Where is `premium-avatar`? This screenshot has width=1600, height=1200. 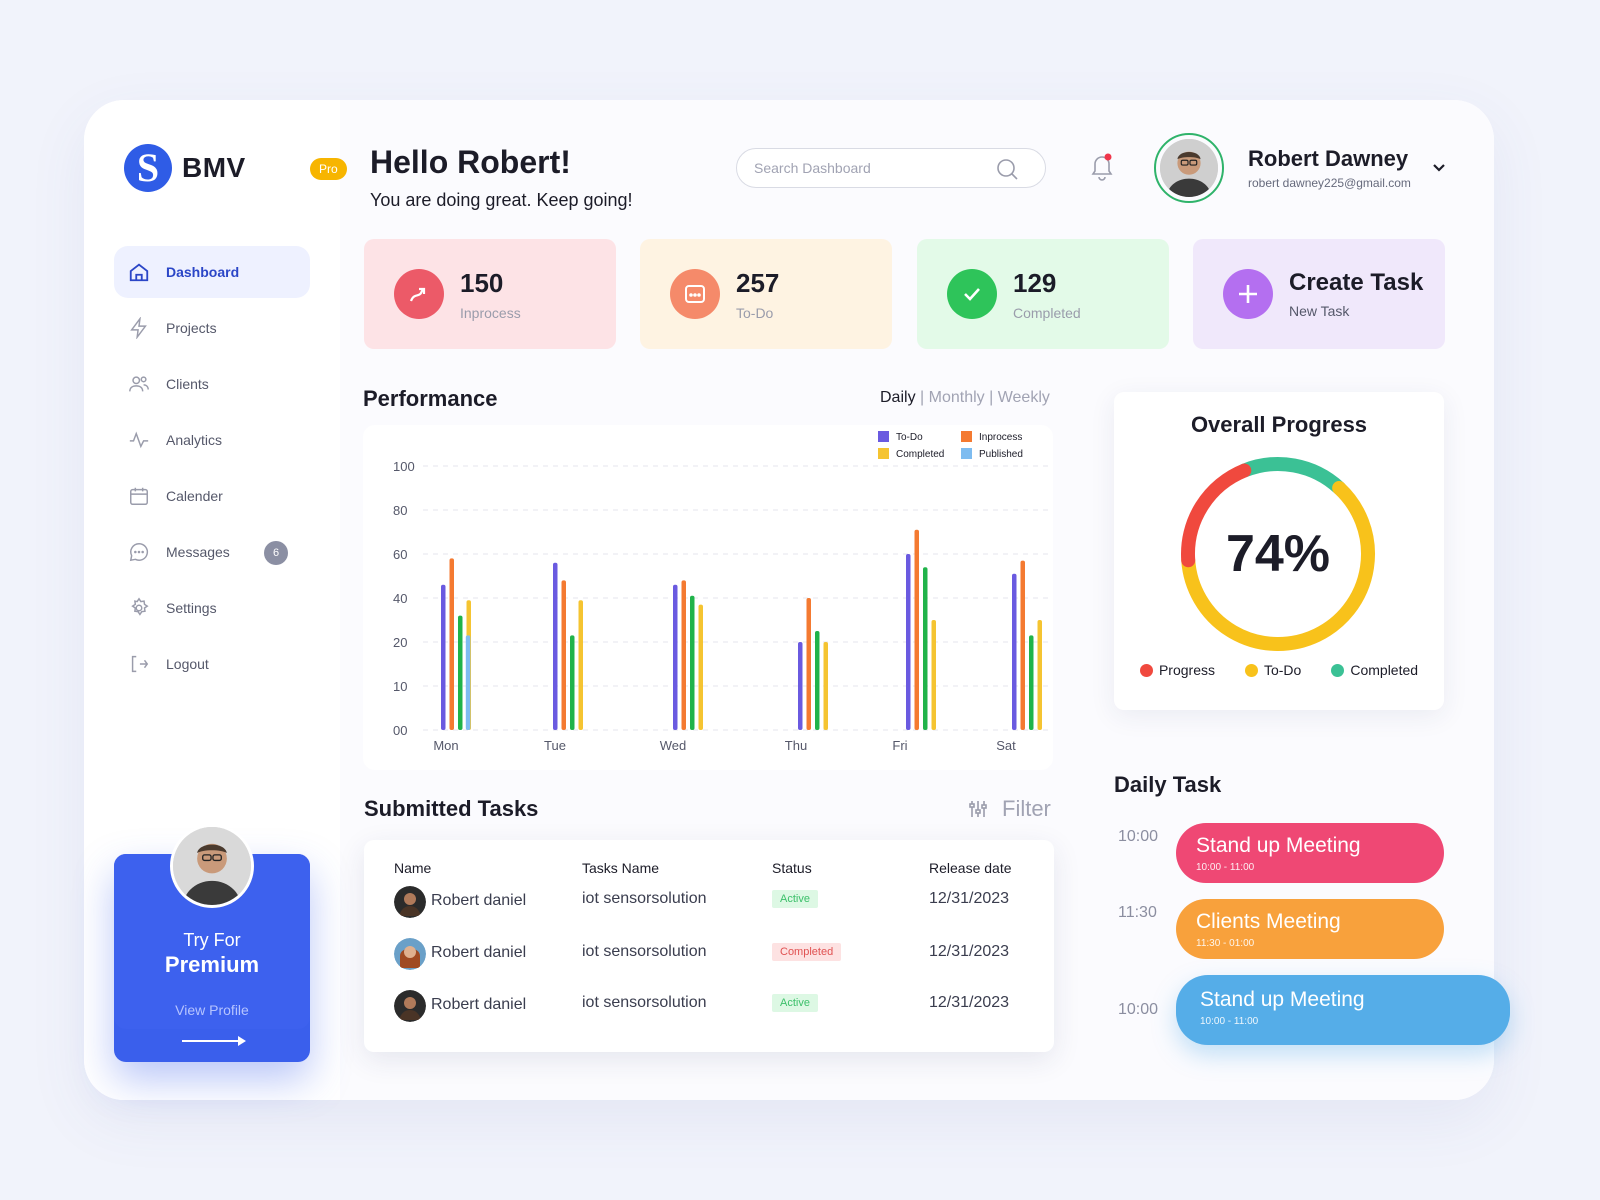
premium-avatar is located at coordinates (212, 866).